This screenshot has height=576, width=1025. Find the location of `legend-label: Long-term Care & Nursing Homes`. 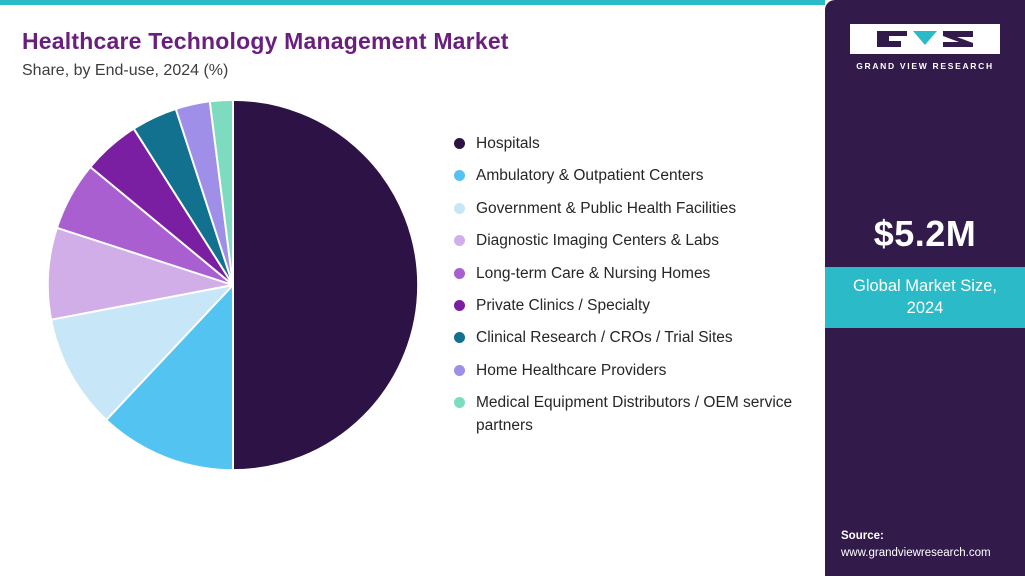

legend-label: Long-term Care & Nursing Homes is located at coordinates (593, 273).